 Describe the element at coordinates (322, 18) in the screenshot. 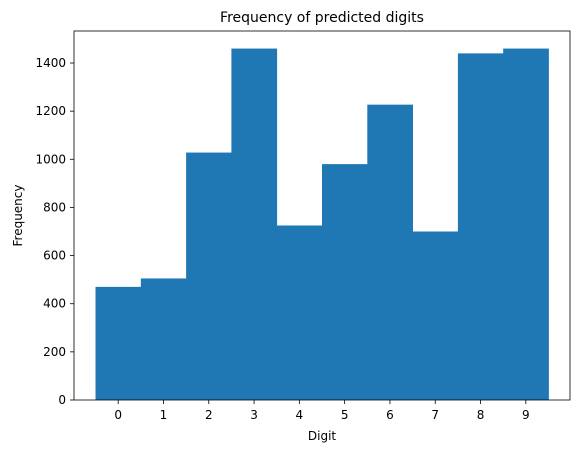

I see `chart-title: Frequency of predicted digits` at that location.